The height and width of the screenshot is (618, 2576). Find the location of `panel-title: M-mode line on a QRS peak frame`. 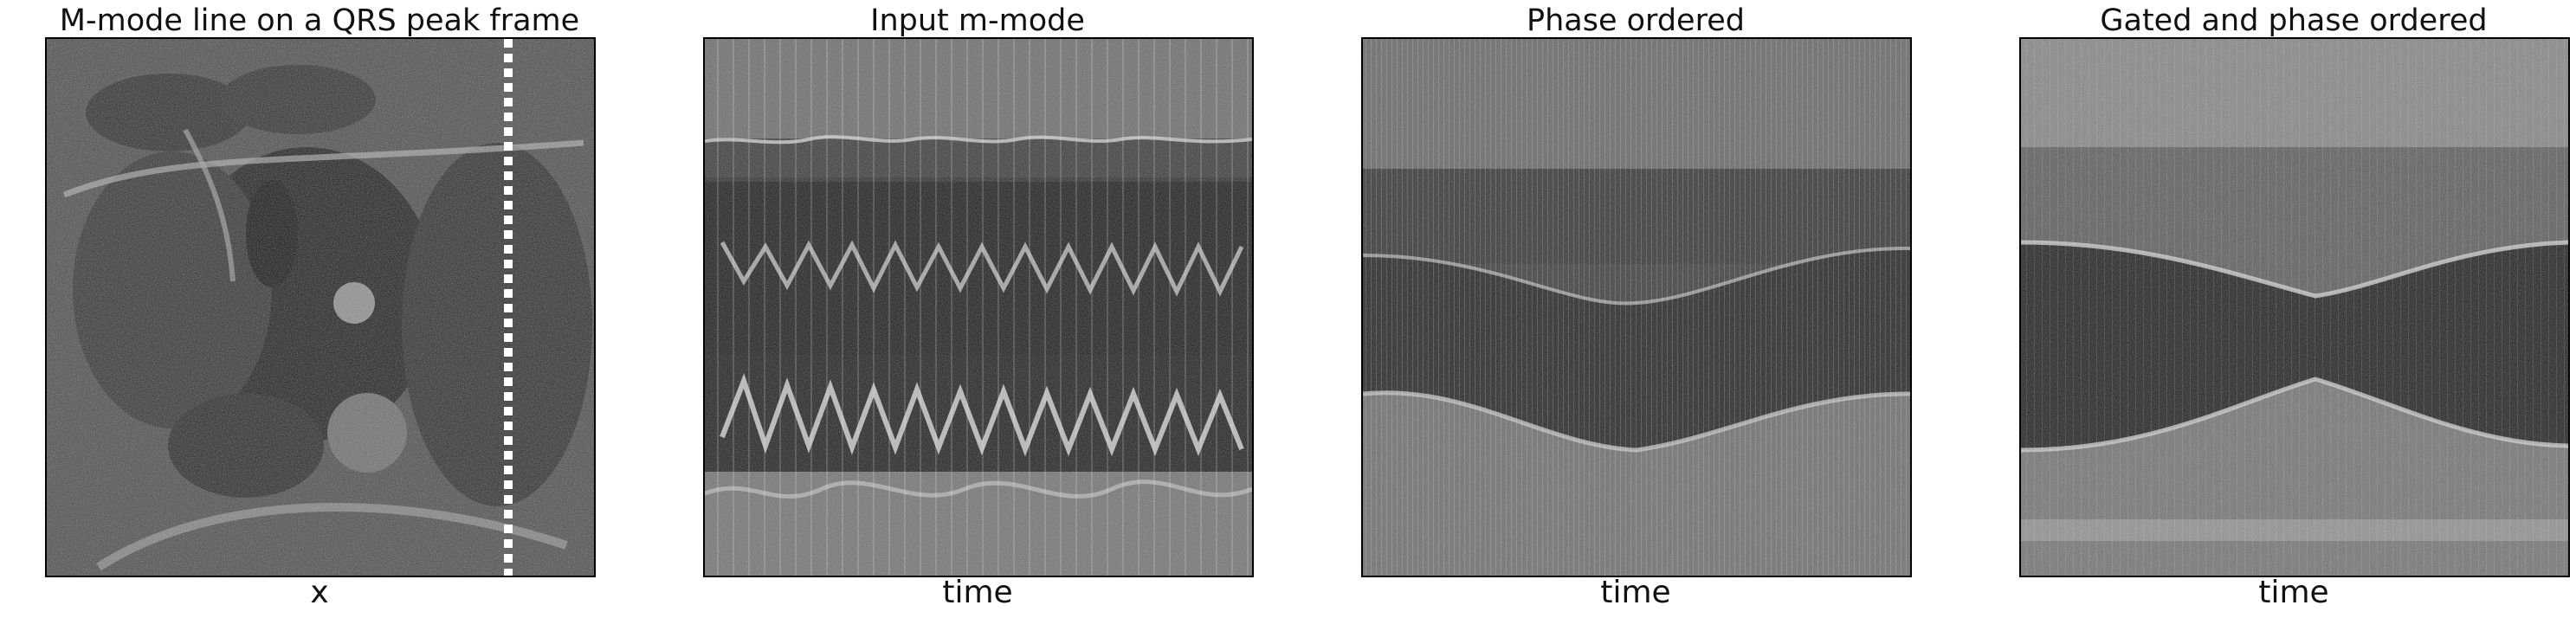

panel-title: M-mode line on a QRS peak frame is located at coordinates (319, 20).